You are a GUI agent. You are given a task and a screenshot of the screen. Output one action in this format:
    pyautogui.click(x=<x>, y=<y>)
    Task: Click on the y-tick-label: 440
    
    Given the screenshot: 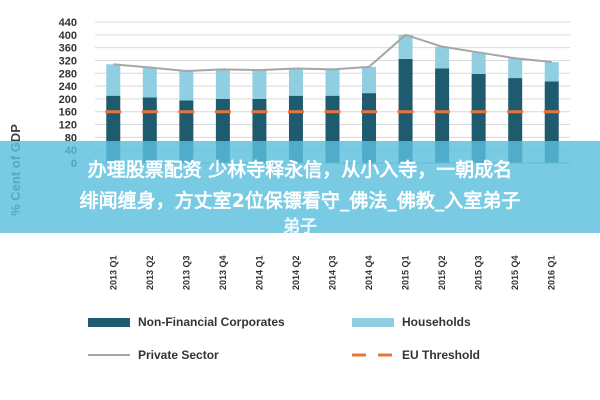 What is the action you would take?
    pyautogui.click(x=68, y=23)
    